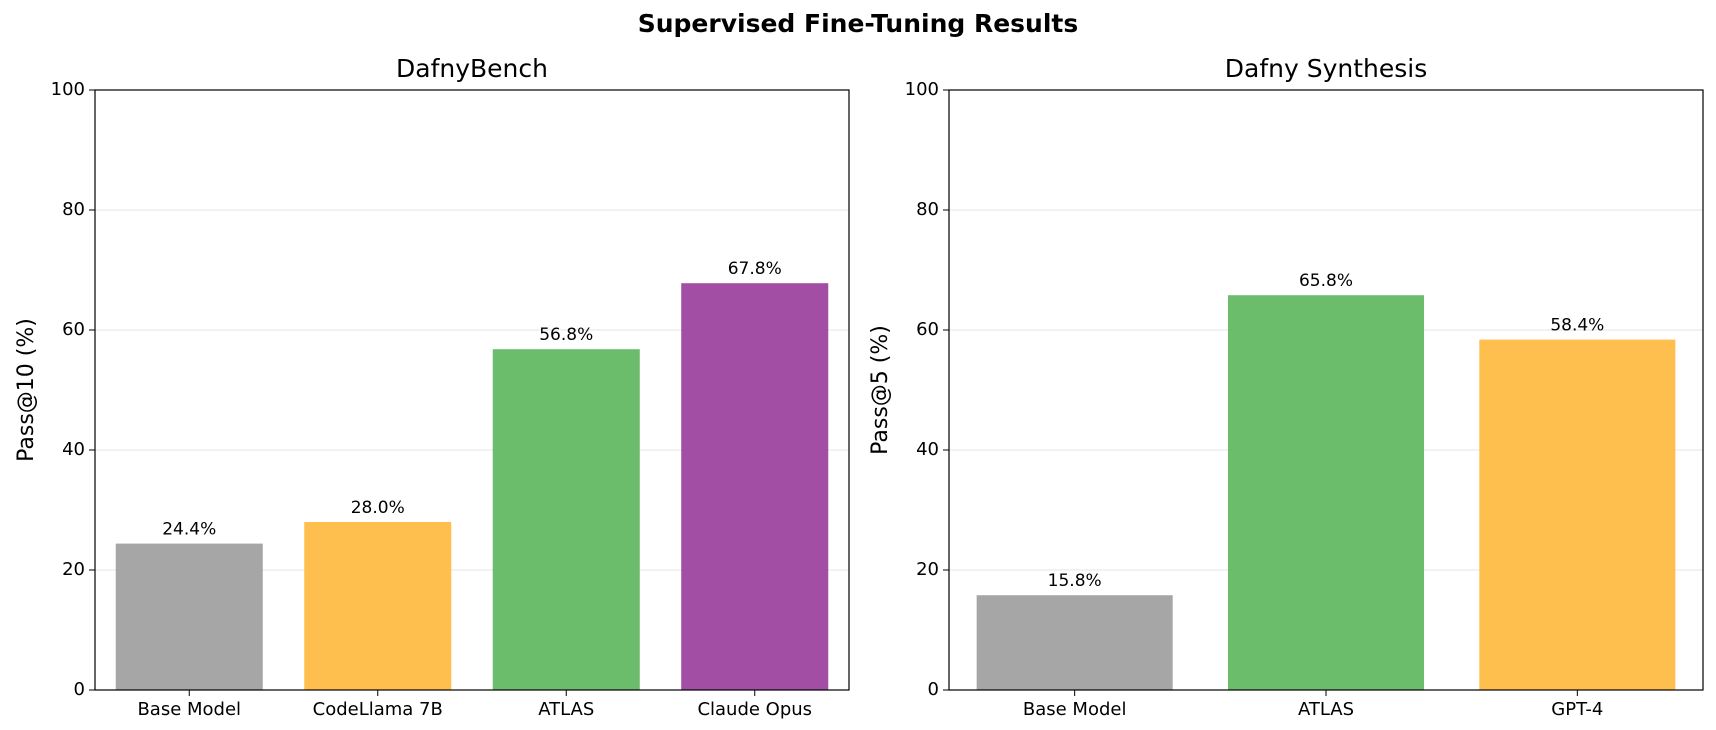  What do you see at coordinates (1326, 68) in the screenshot?
I see `subplot-title: Dafny Synthesis` at bounding box center [1326, 68].